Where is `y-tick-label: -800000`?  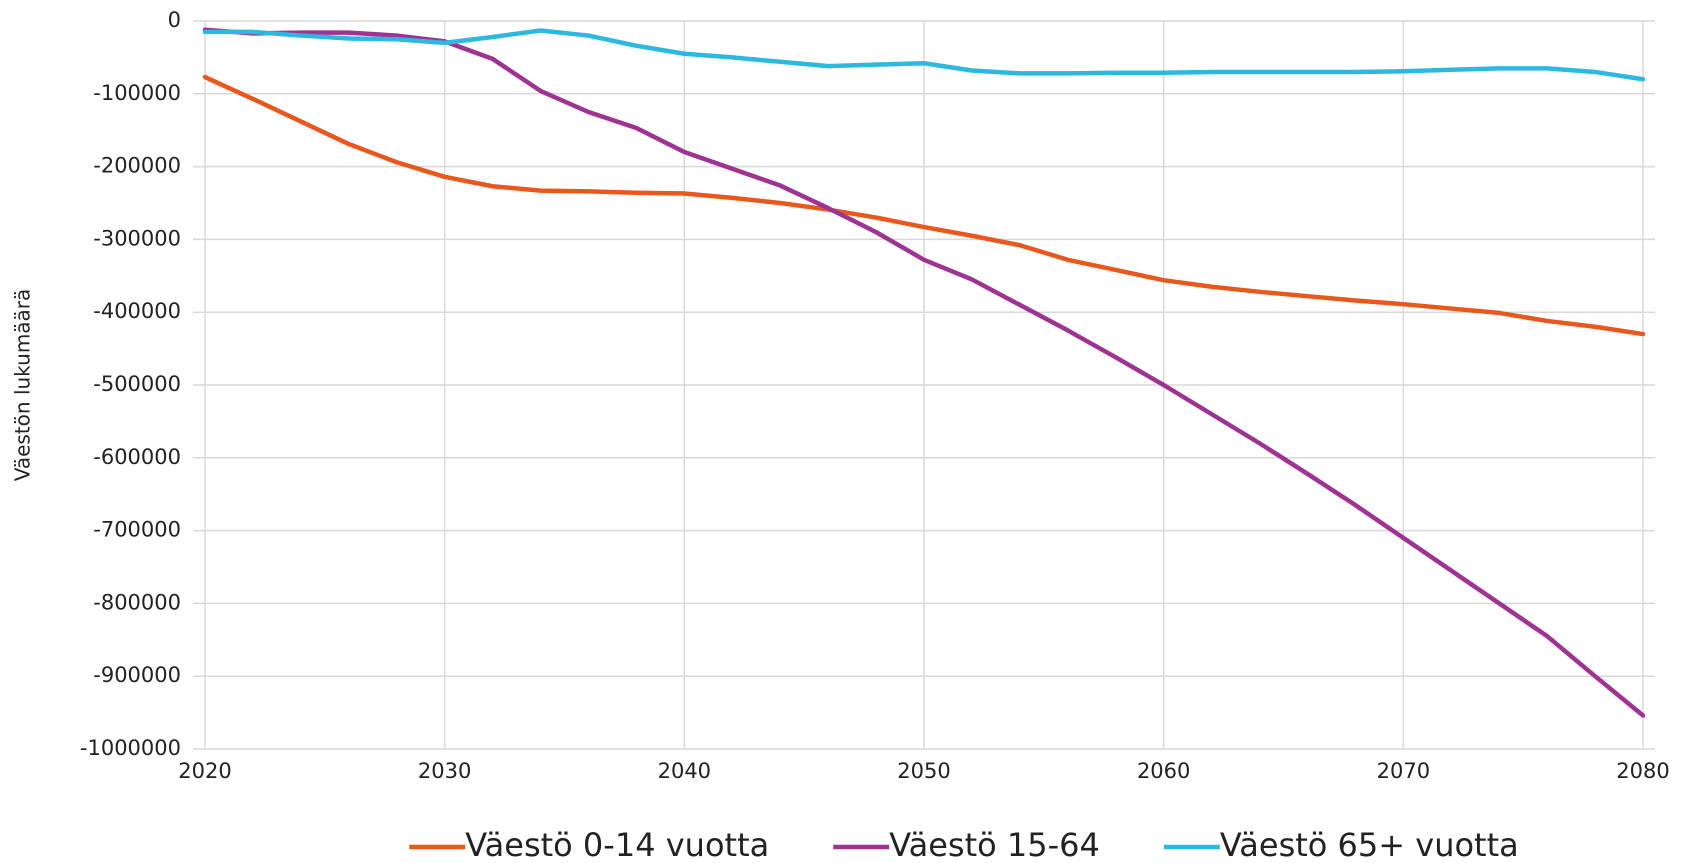
y-tick-label: -800000 is located at coordinates (137, 602).